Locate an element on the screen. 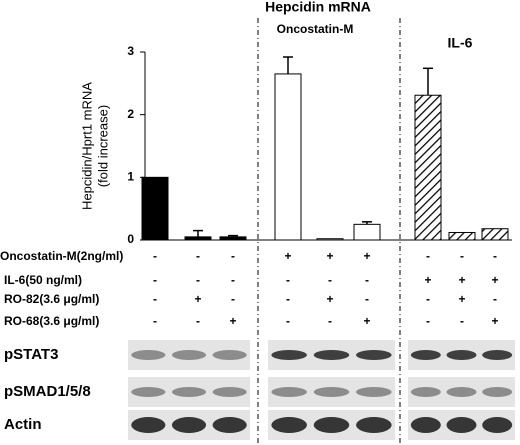  y-tick-label: 0 is located at coordinates (130, 239).